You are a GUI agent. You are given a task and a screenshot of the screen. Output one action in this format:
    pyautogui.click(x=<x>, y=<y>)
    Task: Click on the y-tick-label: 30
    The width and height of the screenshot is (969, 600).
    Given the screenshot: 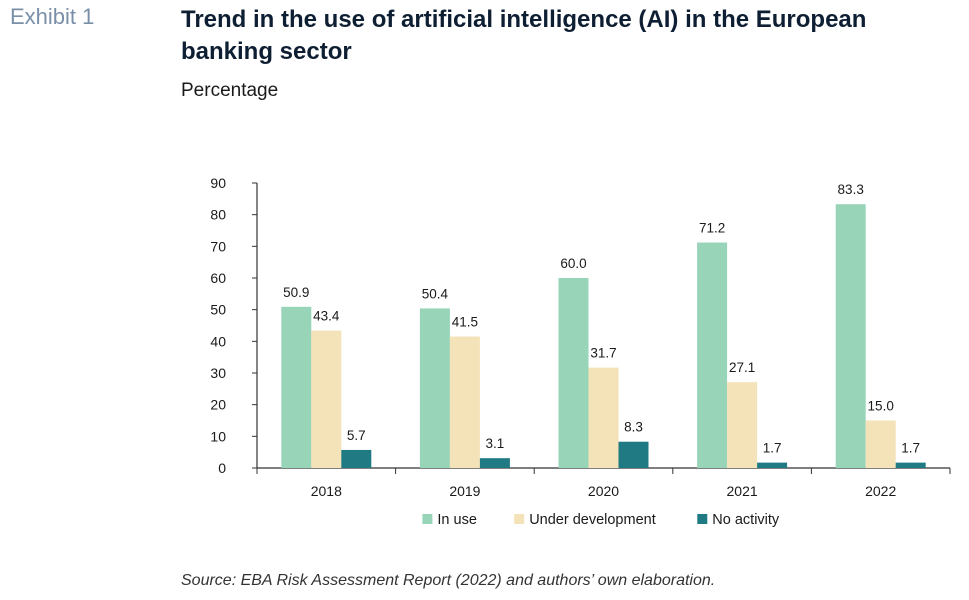 What is the action you would take?
    pyautogui.click(x=218, y=373)
    